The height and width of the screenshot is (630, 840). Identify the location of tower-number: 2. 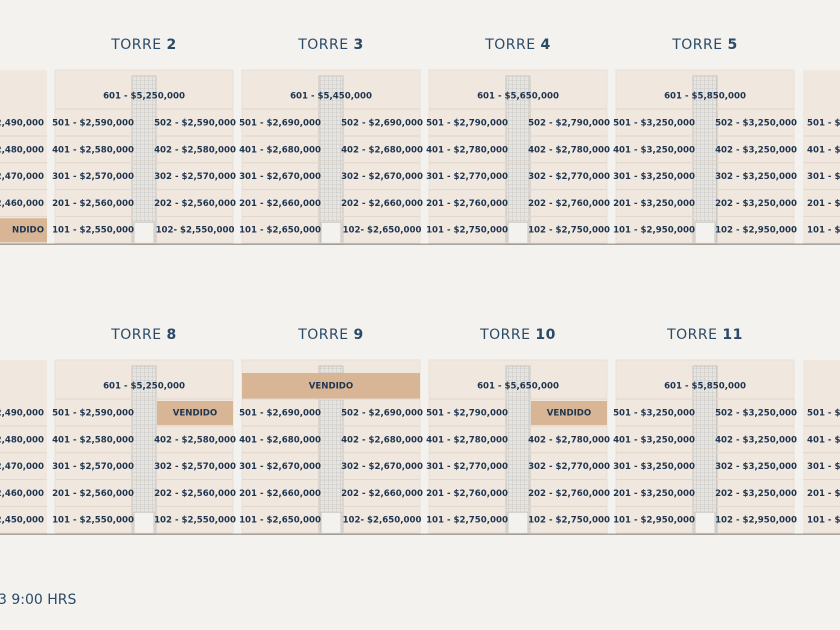
(172, 45).